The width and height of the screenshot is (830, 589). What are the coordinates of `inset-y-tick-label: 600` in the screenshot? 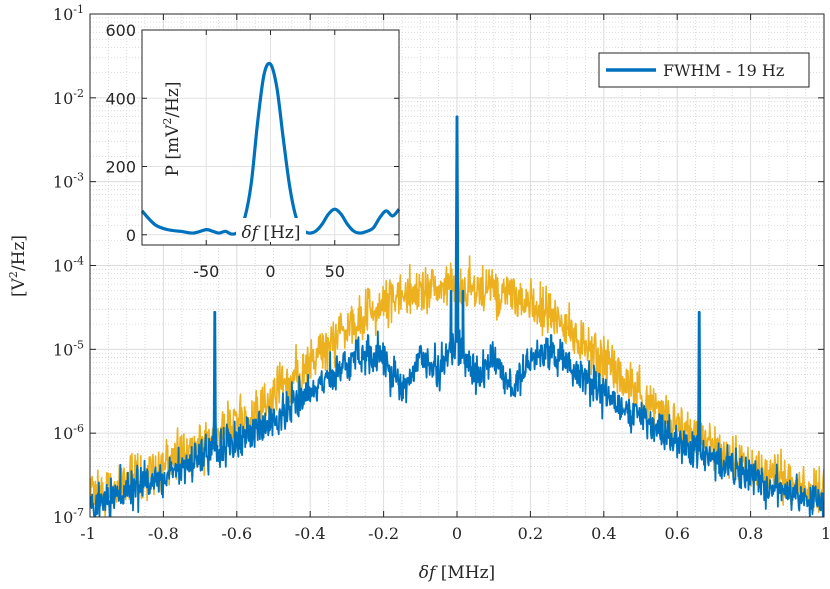 It's located at (120, 30).